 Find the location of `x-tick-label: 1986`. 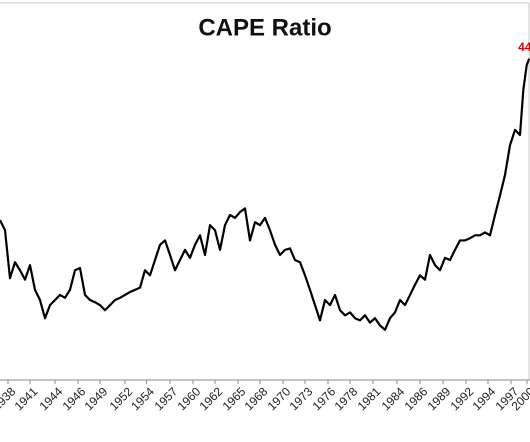

x-tick-label: 1986 is located at coordinates (416, 398).